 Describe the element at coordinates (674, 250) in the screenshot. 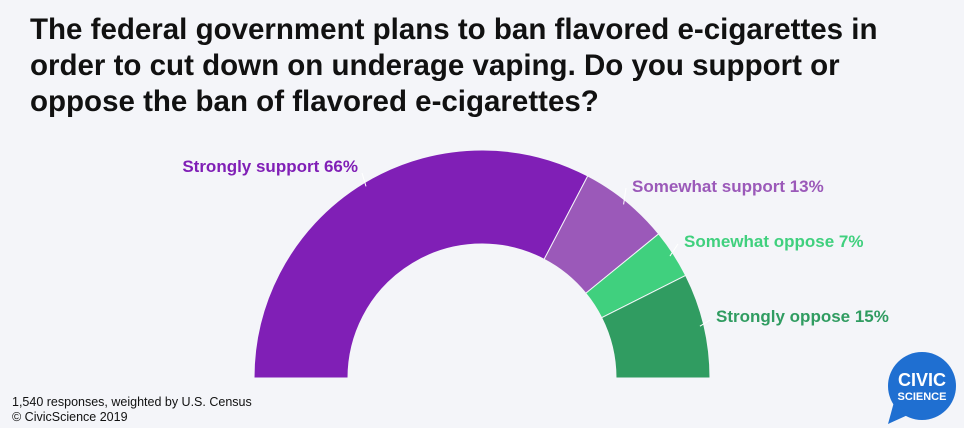

I see `leader-line-somewhat-oppose` at that location.